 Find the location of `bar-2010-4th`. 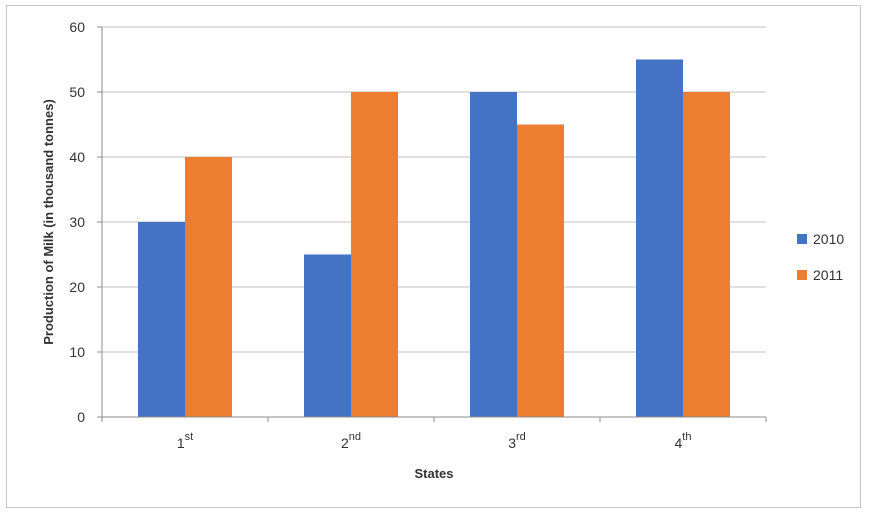

bar-2010-4th is located at coordinates (659, 238).